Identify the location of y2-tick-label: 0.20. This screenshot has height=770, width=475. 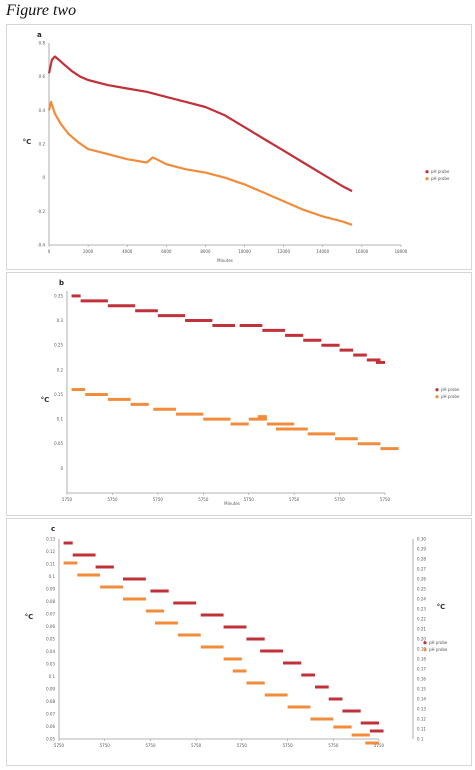
(421, 639).